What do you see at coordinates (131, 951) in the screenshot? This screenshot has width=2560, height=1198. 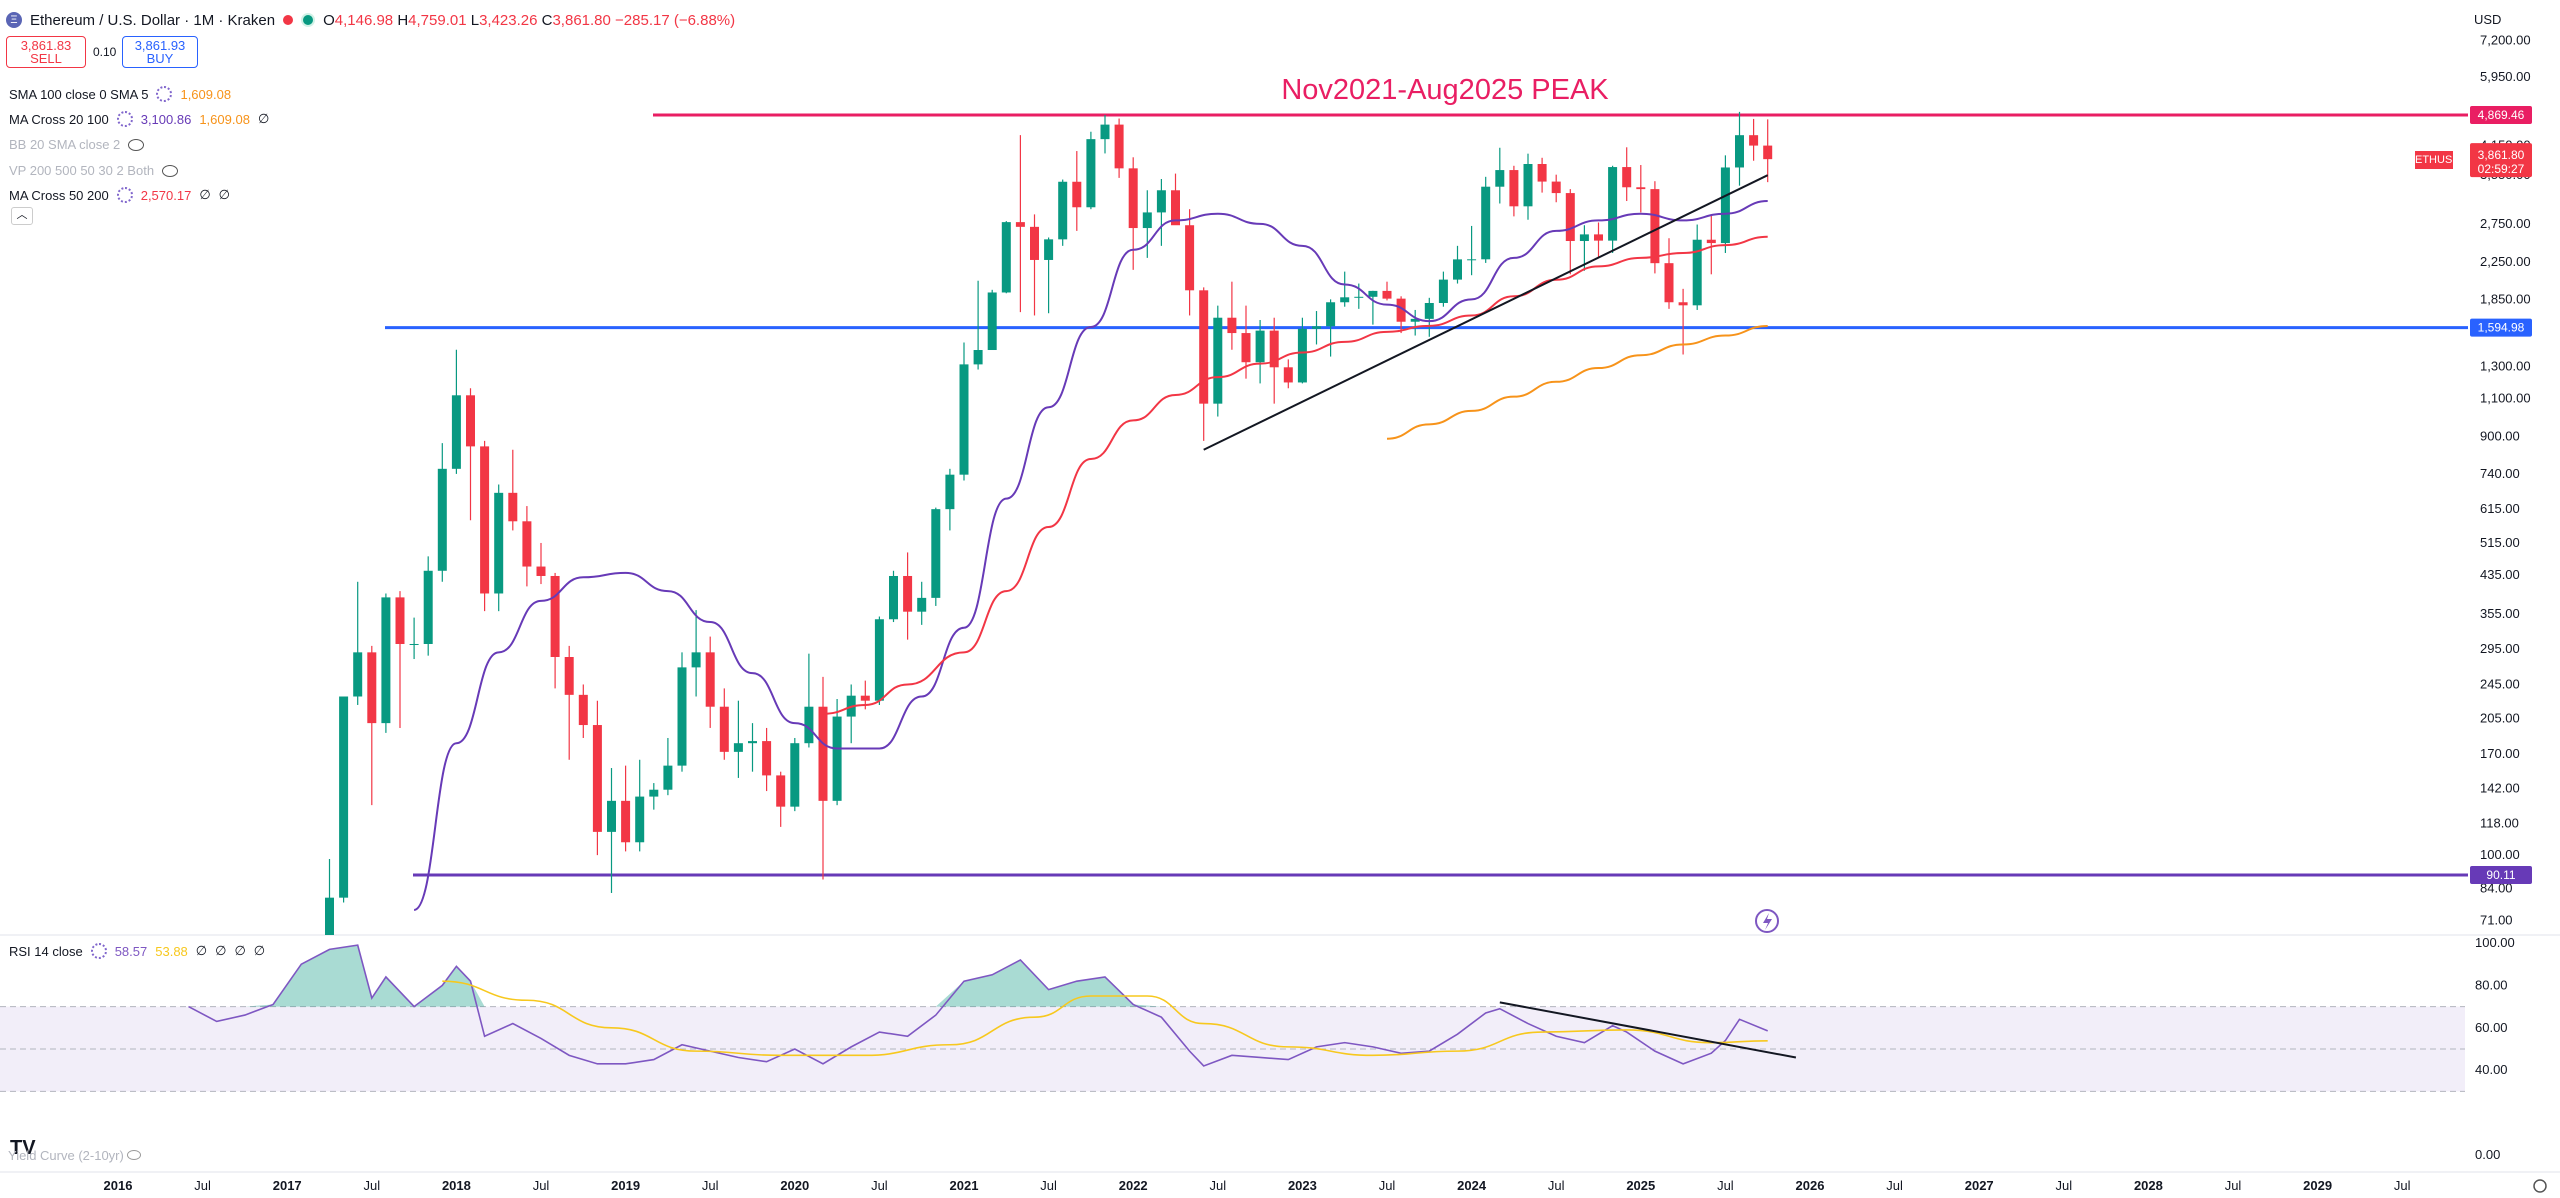 I see `indicator-value: 58.57` at bounding box center [131, 951].